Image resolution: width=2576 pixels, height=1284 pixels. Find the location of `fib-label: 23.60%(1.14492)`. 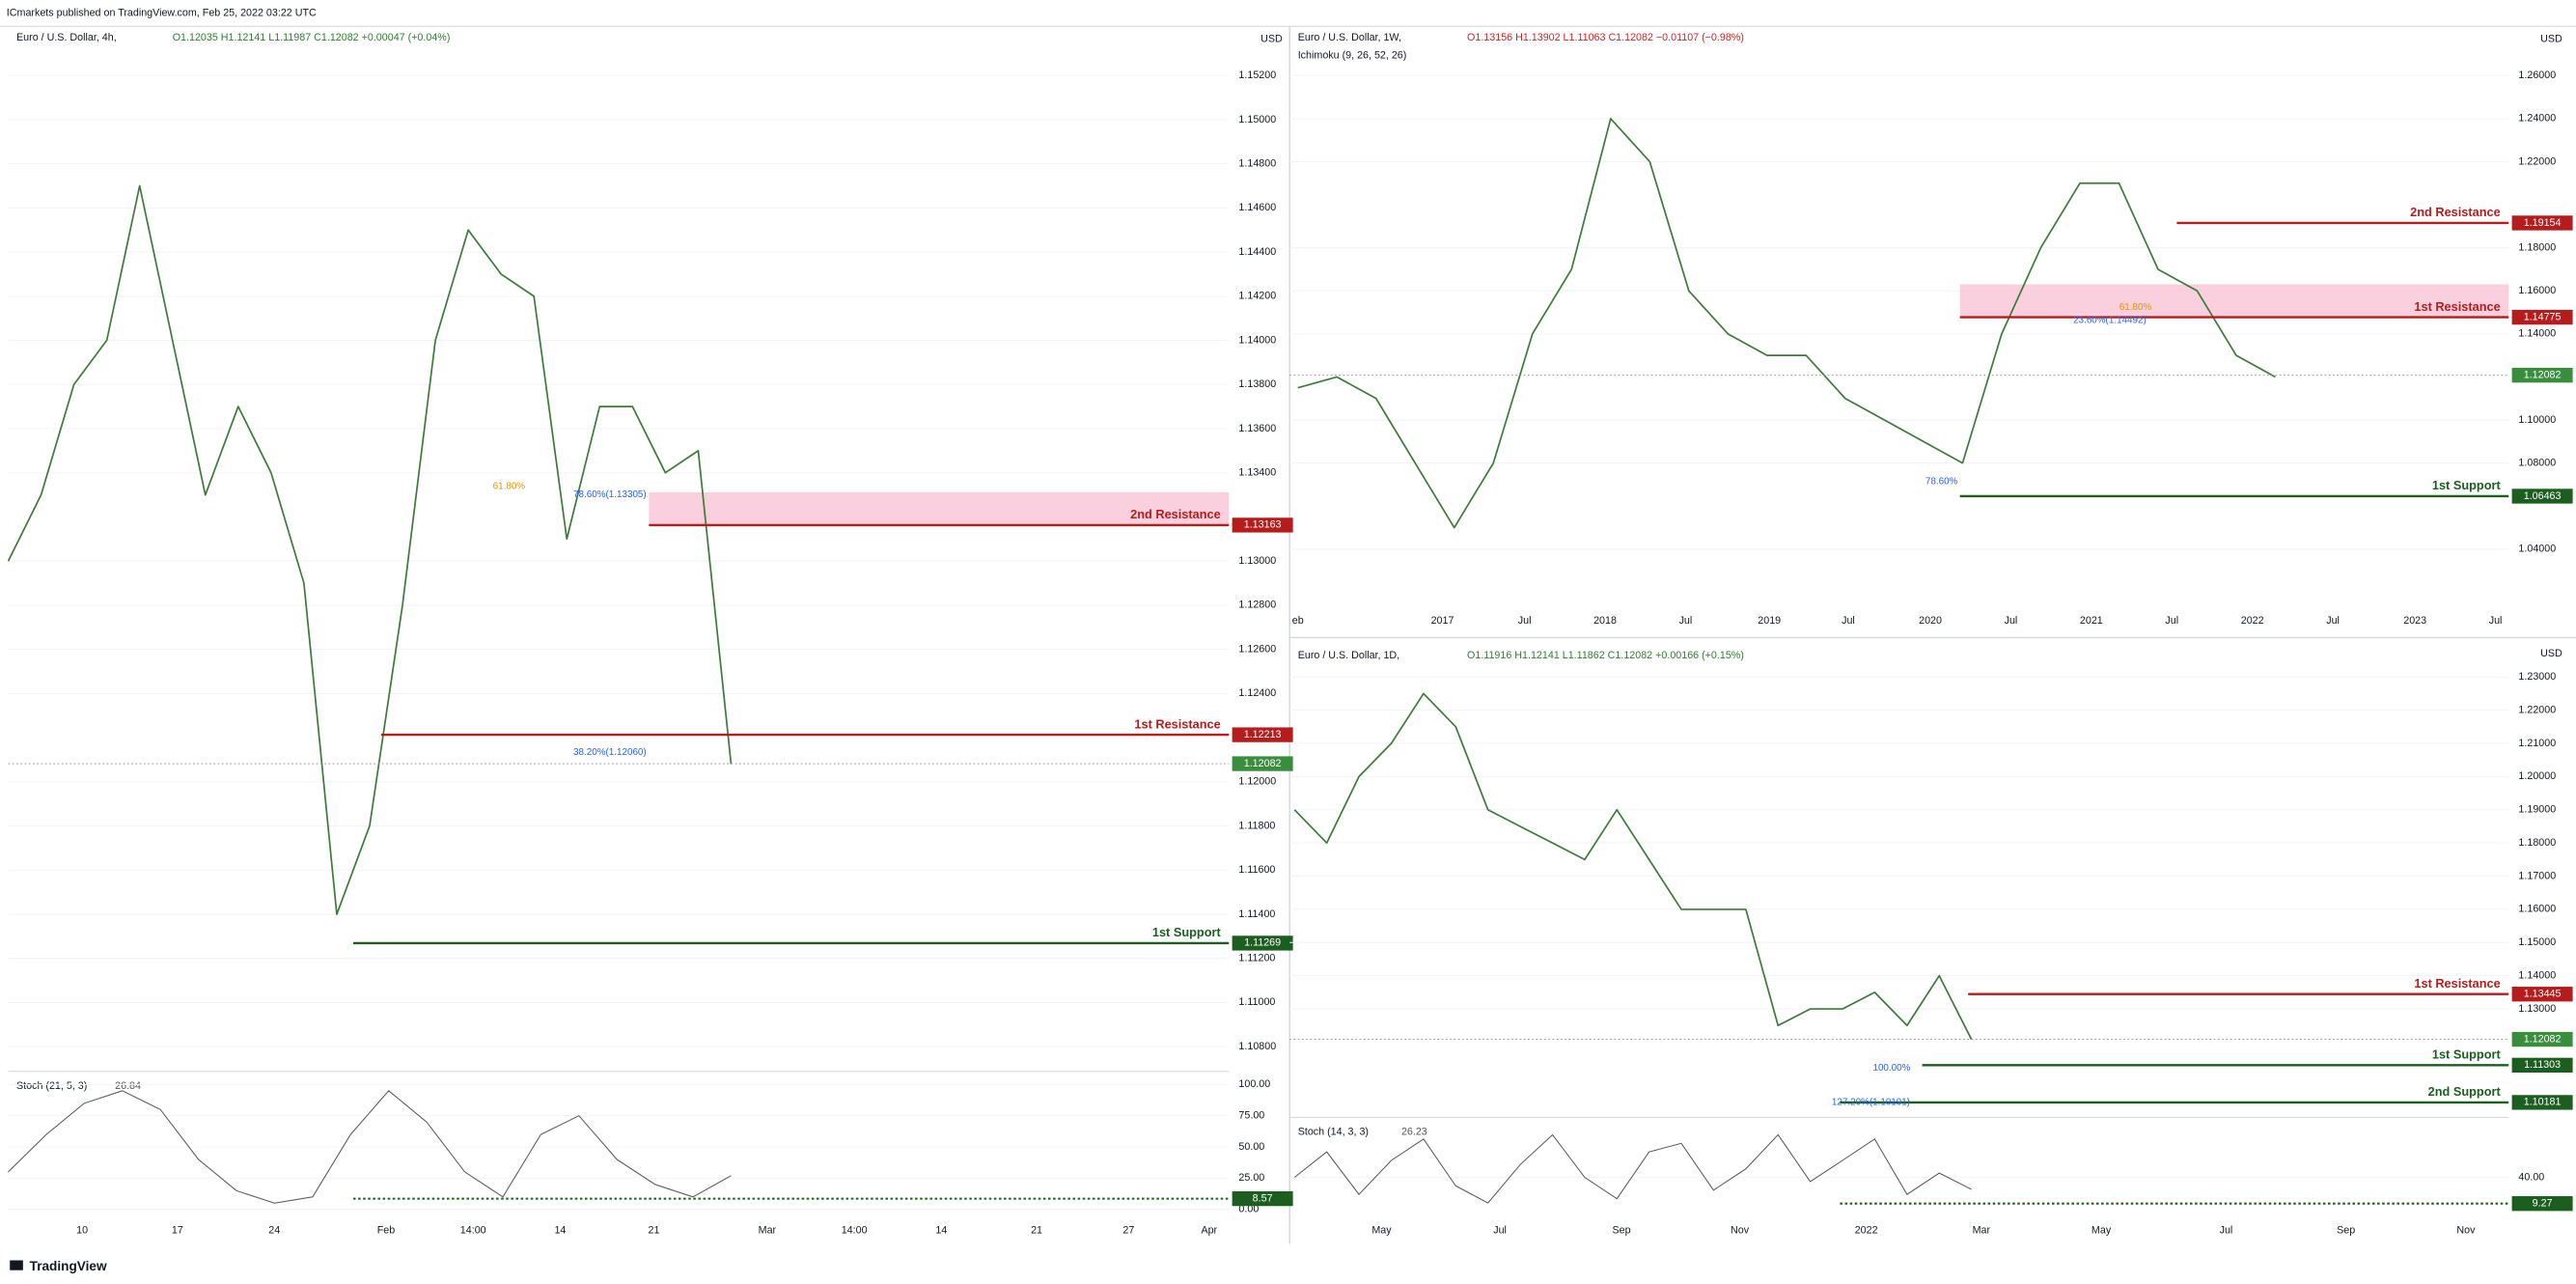

fib-label: 23.60%(1.14492) is located at coordinates (2110, 321).